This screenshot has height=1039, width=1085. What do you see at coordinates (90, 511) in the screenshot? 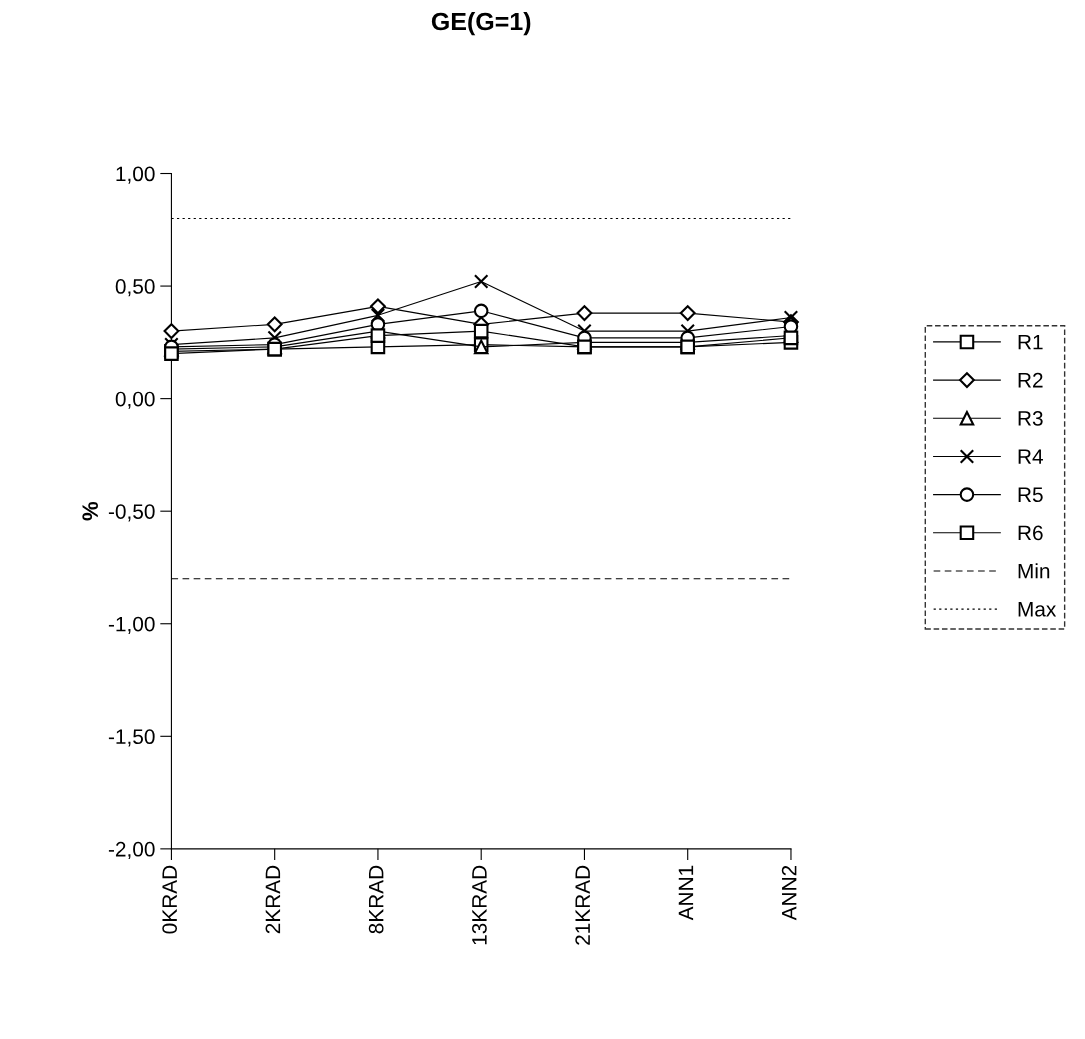
I see `y-axis-title: %` at bounding box center [90, 511].